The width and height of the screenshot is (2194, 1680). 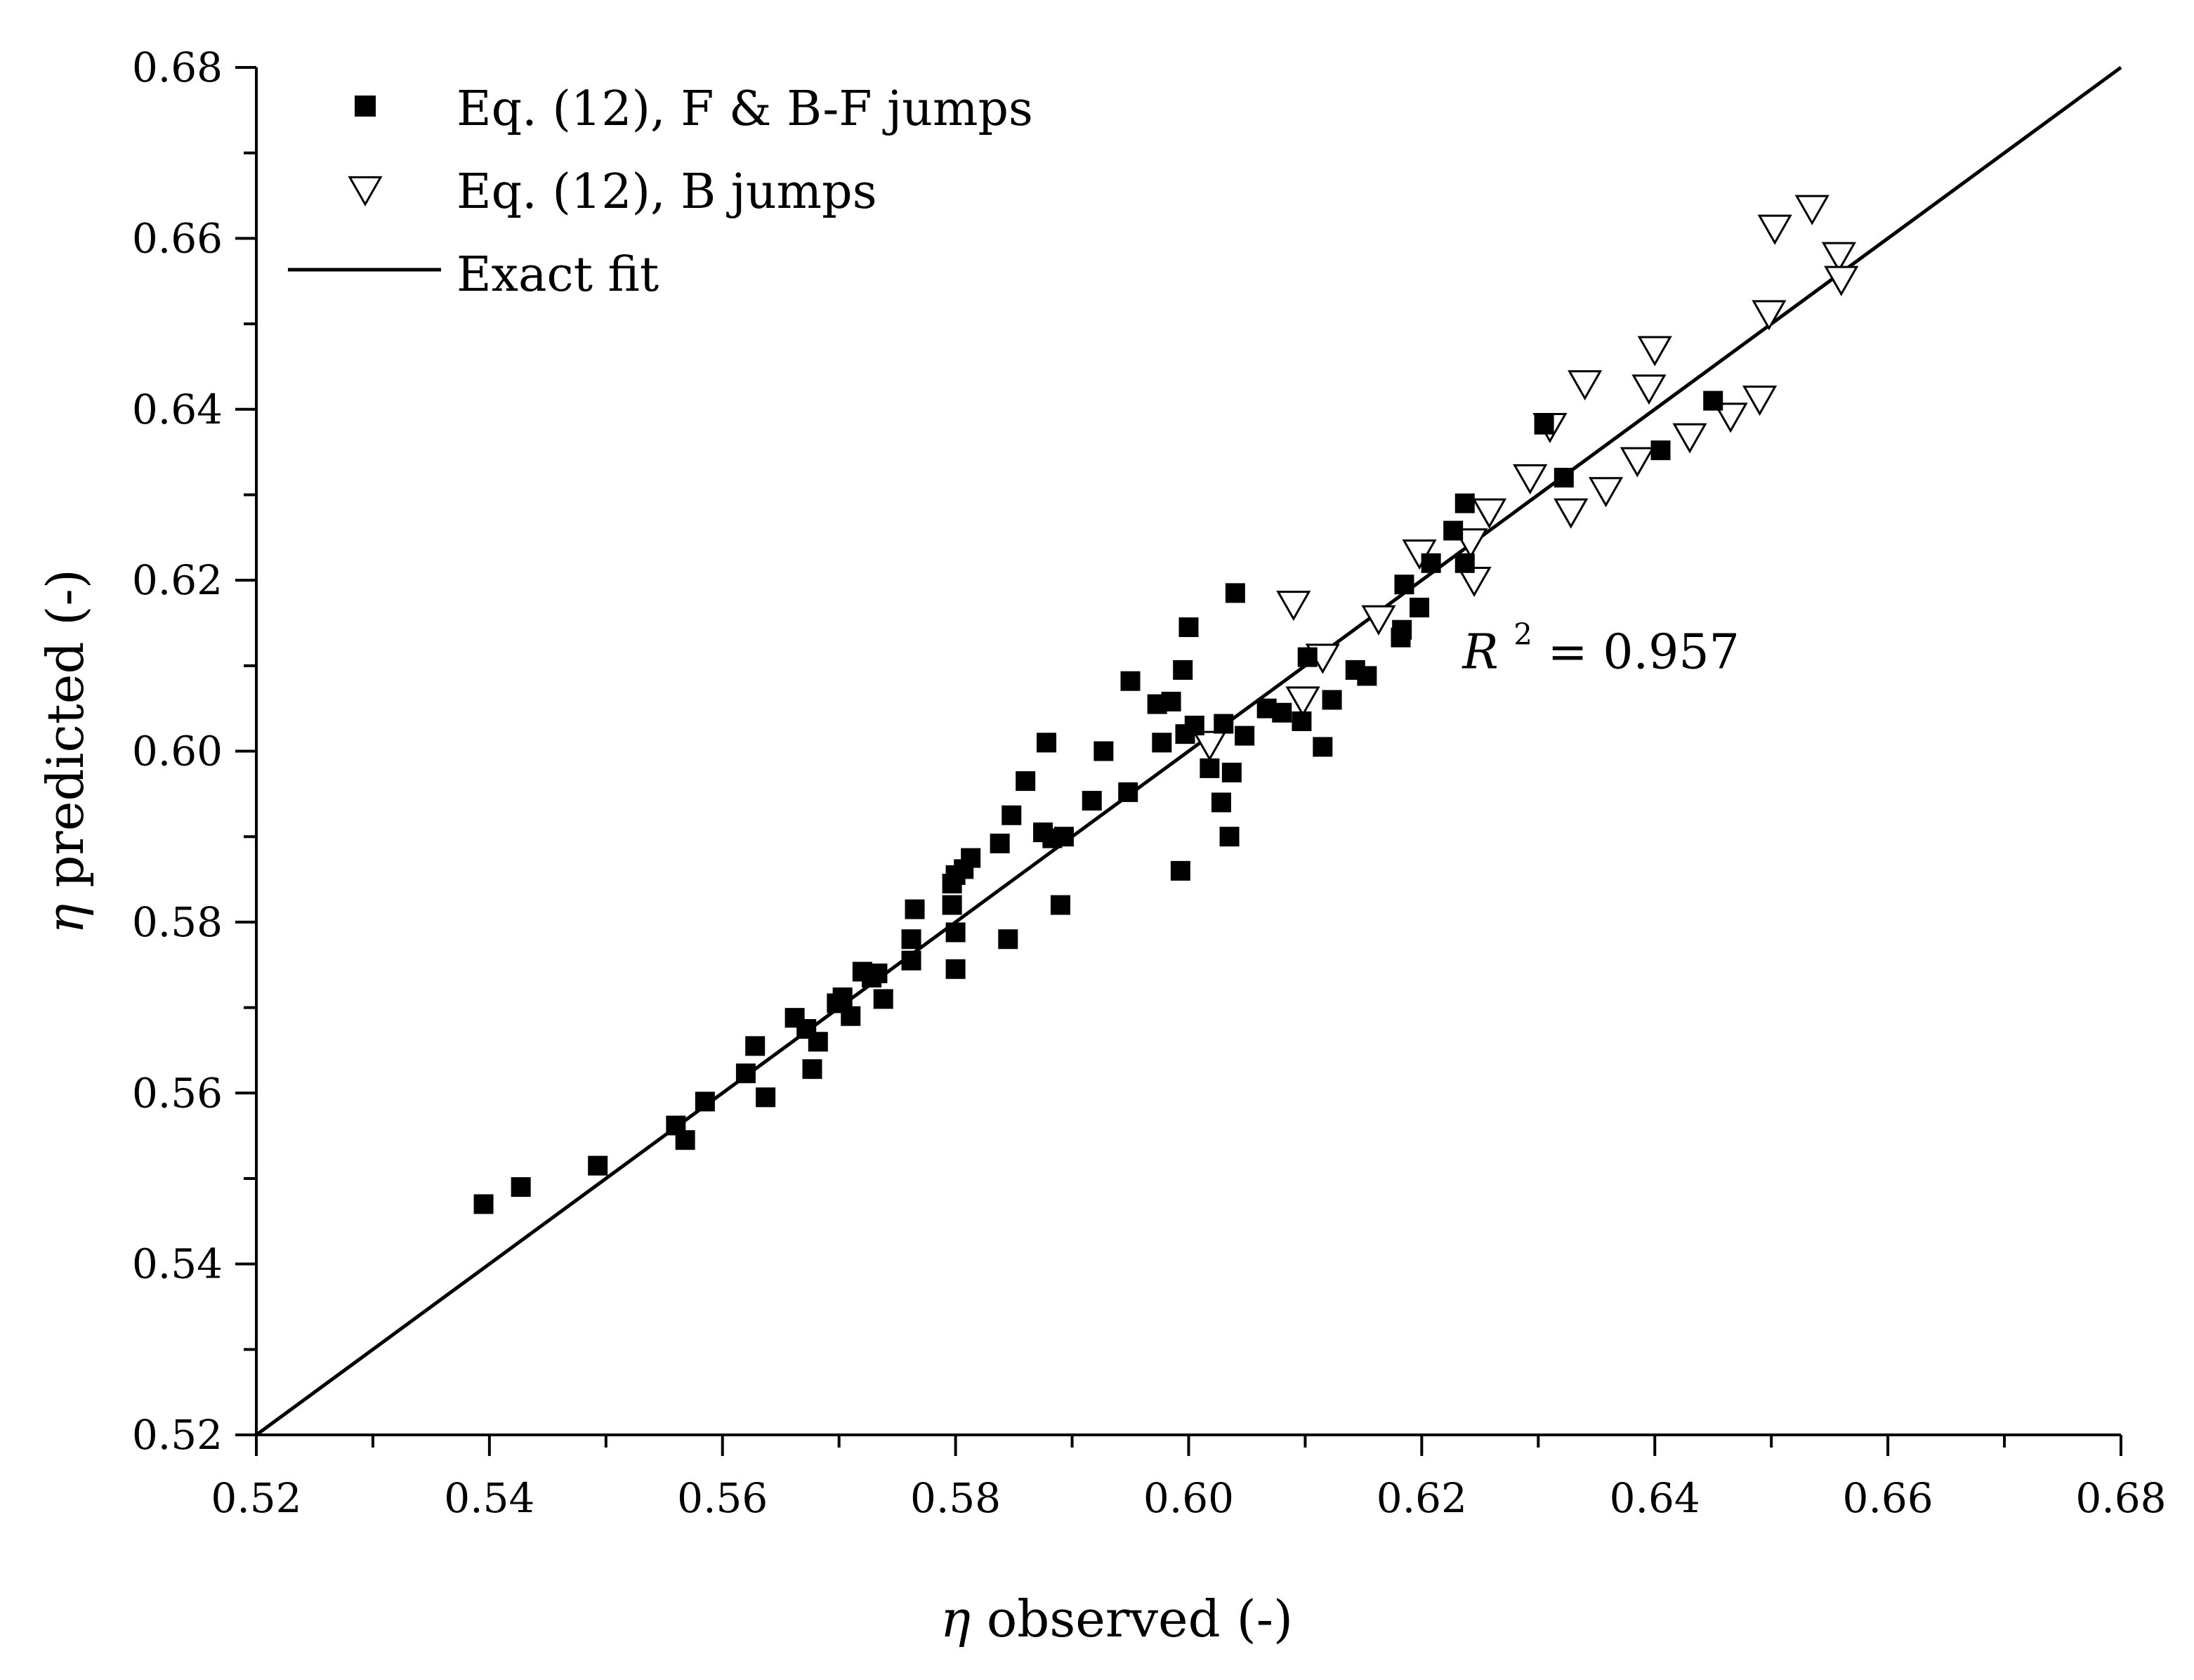 I want to click on x-tick-label: 0.56, so click(x=722, y=1498).